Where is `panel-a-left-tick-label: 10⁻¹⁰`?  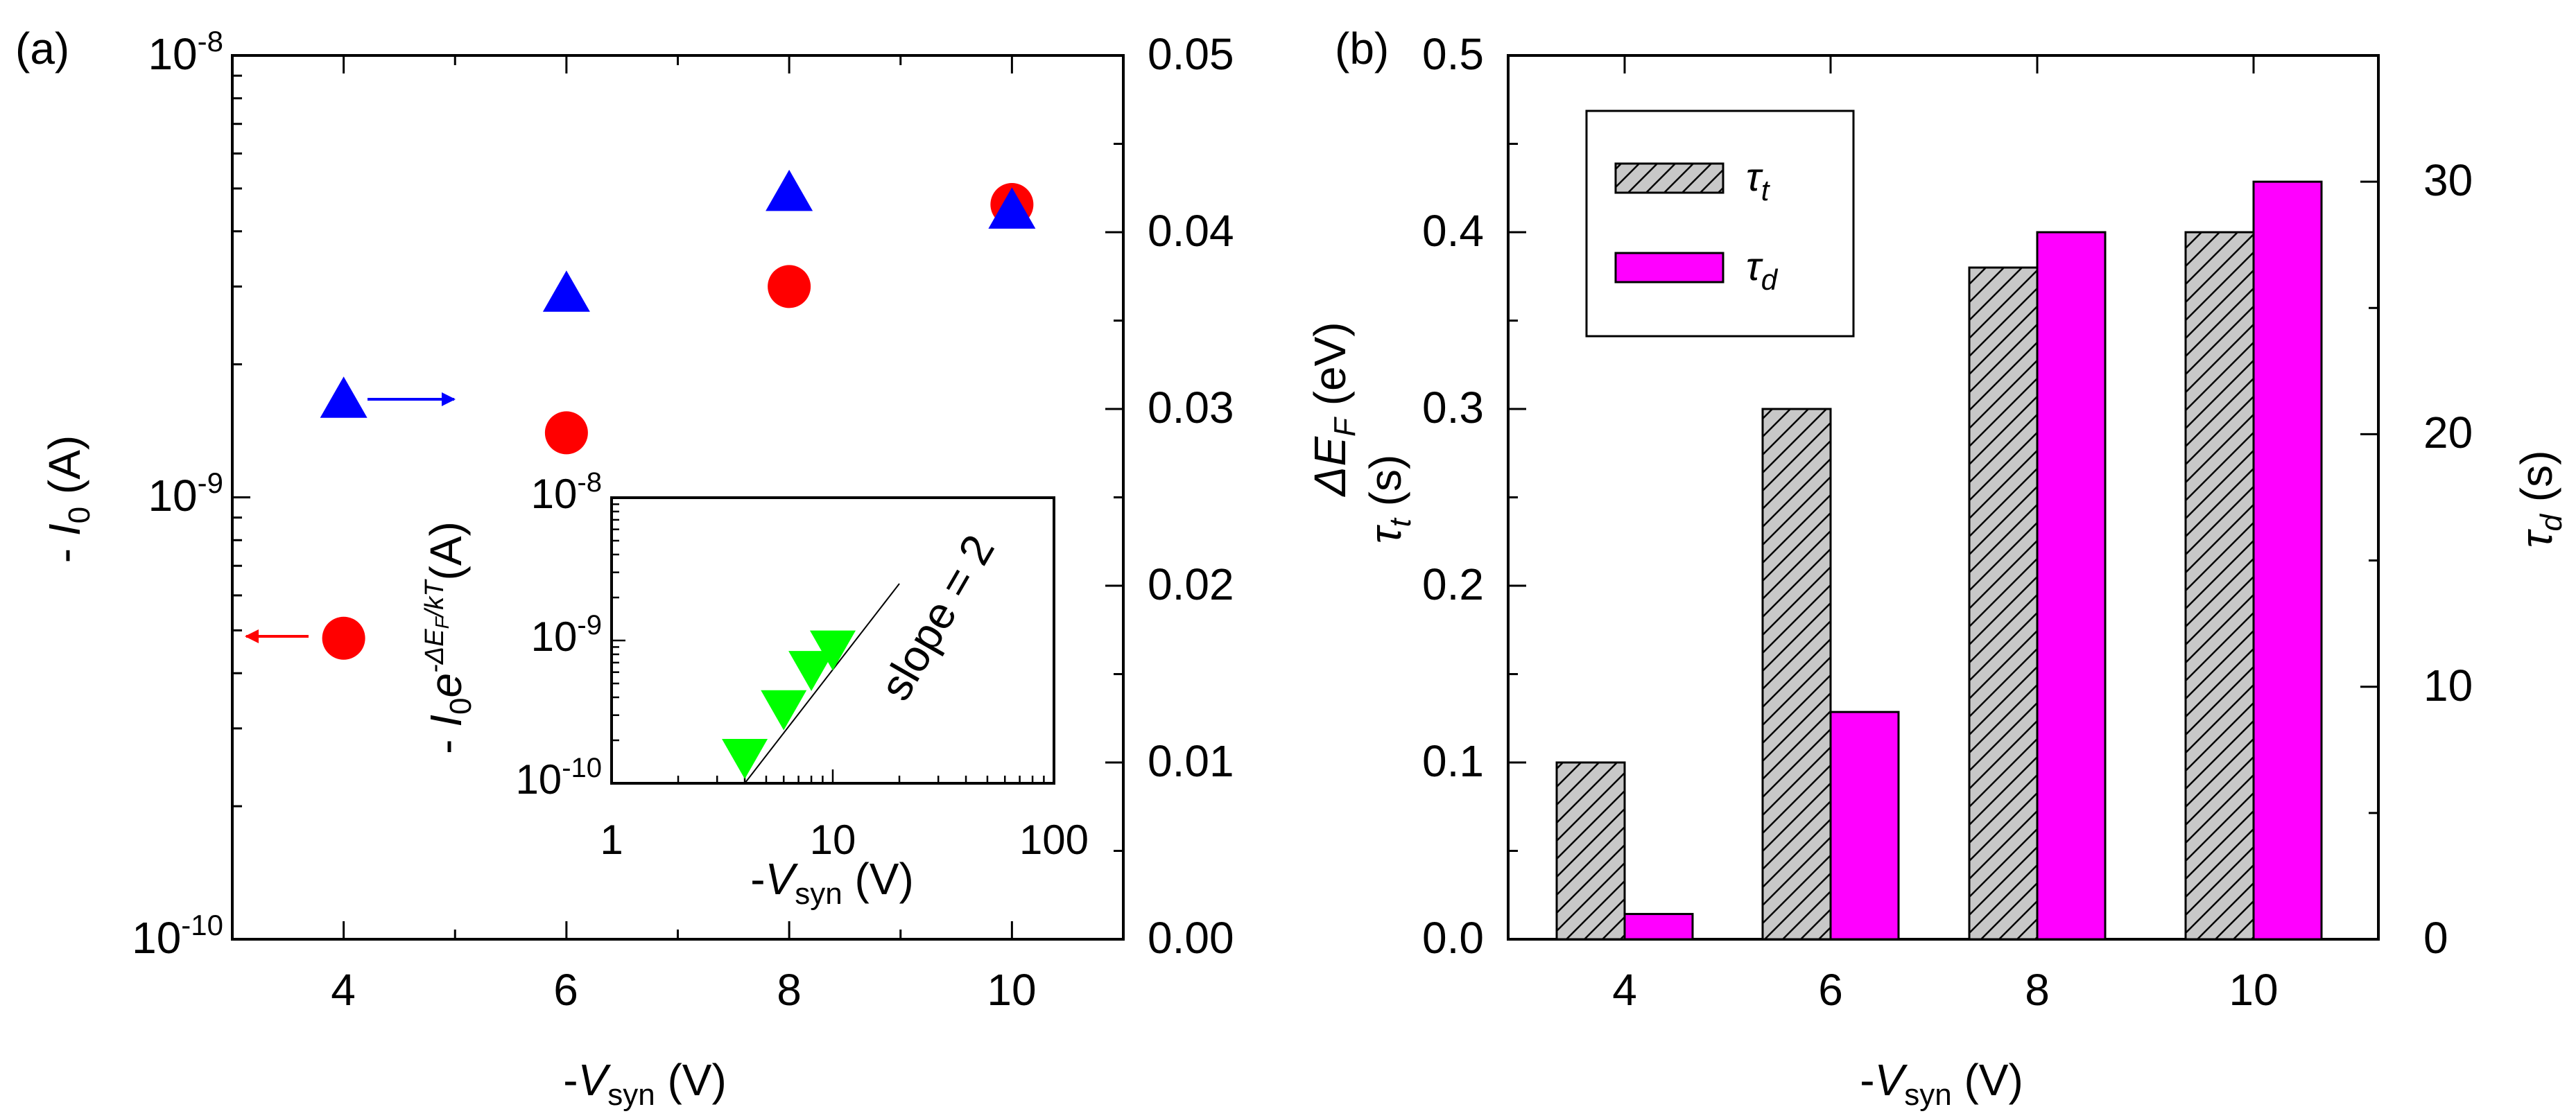 panel-a-left-tick-label: 10⁻¹⁰ is located at coordinates (177, 936).